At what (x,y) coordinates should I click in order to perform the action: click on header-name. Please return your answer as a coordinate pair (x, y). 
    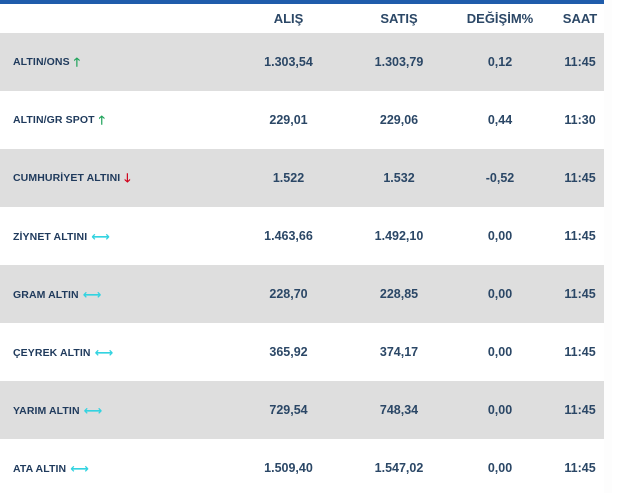
    Looking at the image, I should click on (115, 18).